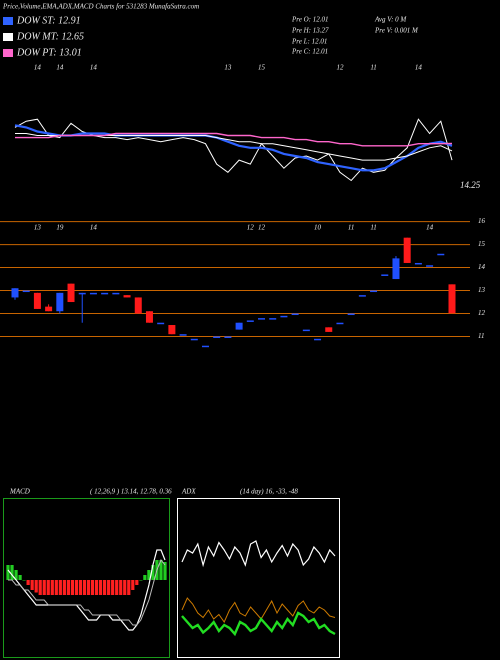 This screenshot has height=660, width=500. I want to click on x-tick-label: 15, so click(262, 68).